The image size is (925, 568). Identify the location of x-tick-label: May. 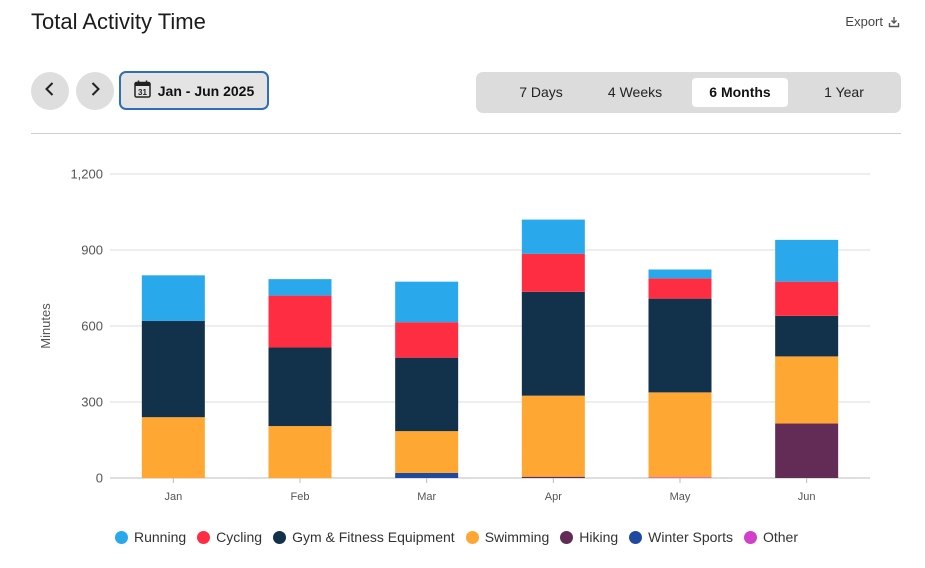
(680, 497).